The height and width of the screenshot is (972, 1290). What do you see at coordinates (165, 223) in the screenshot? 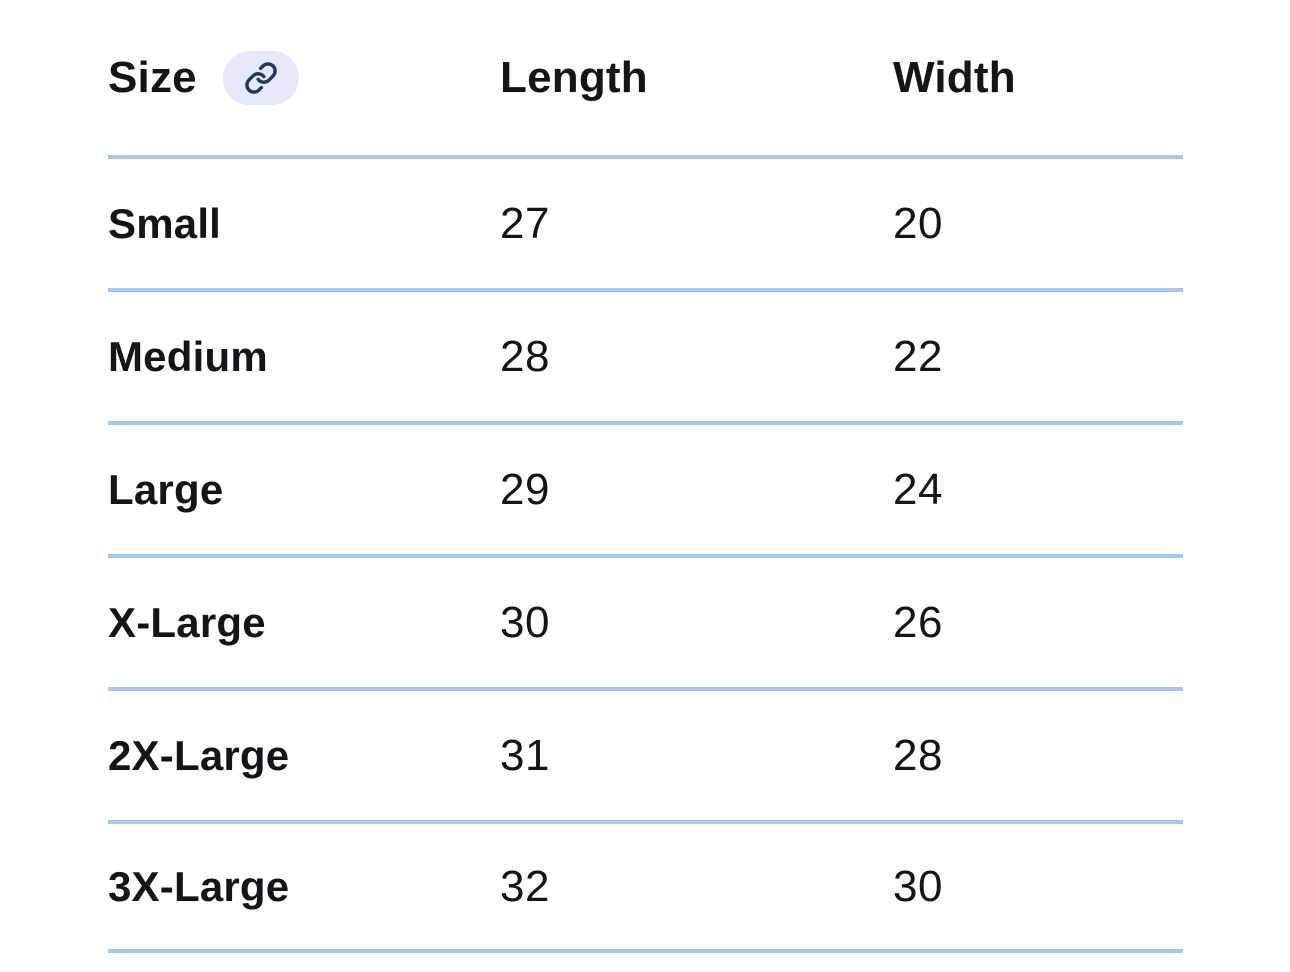
I see `size-cell: Small` at bounding box center [165, 223].